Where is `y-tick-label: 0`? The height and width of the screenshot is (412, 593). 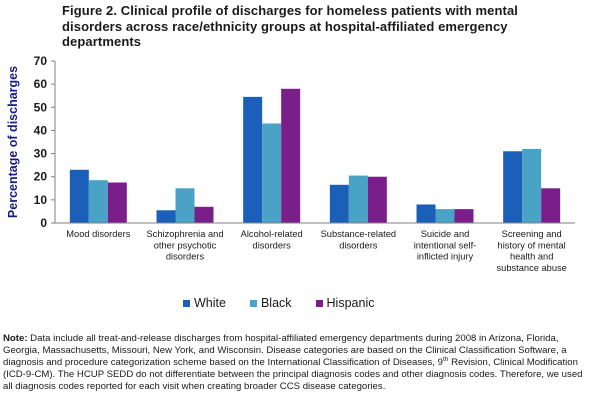 y-tick-label: 0 is located at coordinates (43, 223).